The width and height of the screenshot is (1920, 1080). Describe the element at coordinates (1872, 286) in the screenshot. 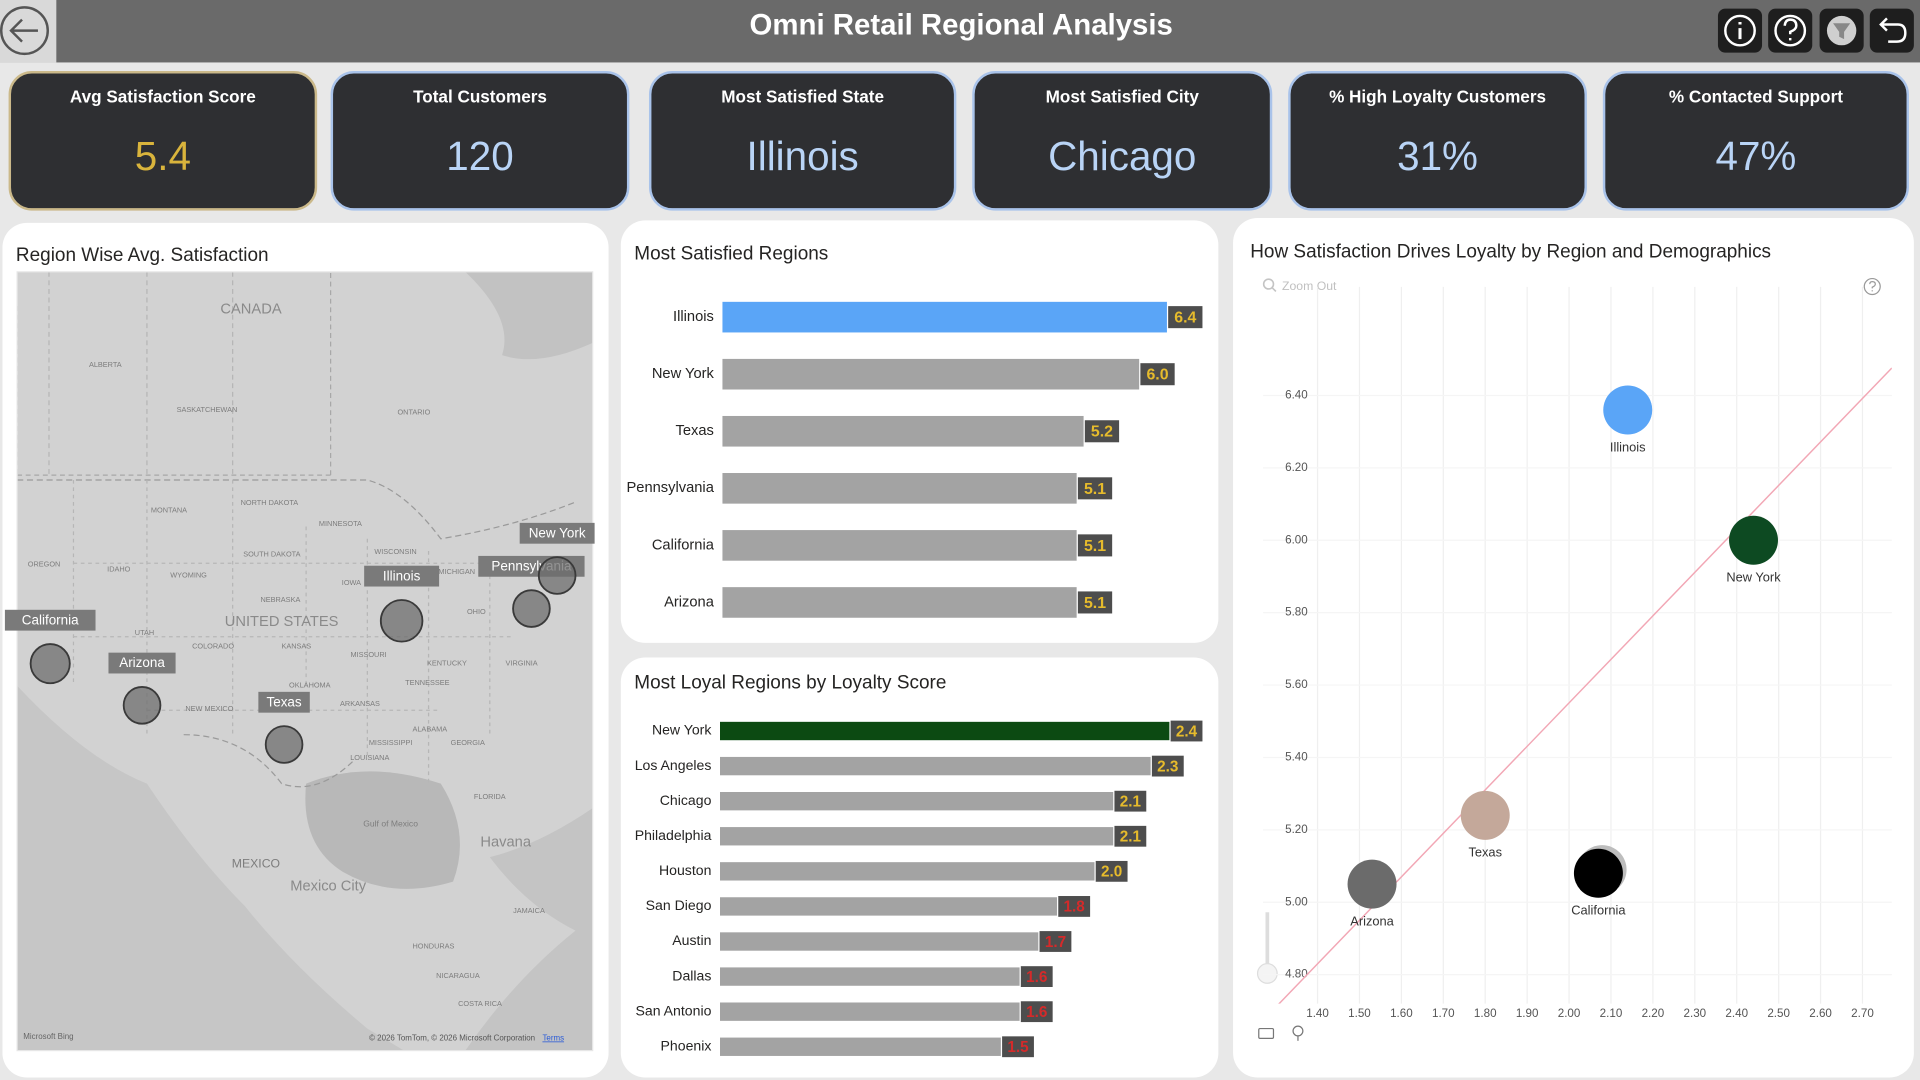

I see `chart-help` at that location.